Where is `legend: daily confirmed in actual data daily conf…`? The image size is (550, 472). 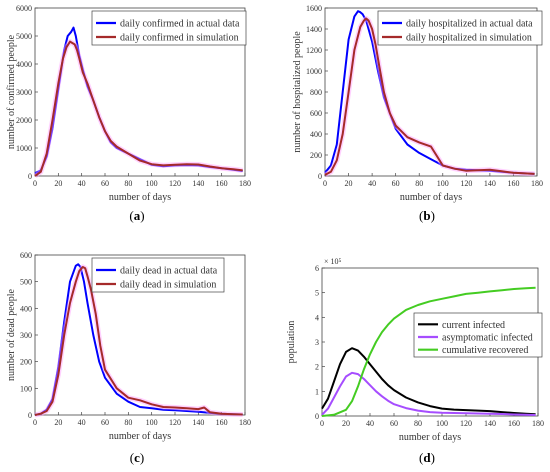
legend: daily confirmed in actual data daily conf… is located at coordinates (169, 28).